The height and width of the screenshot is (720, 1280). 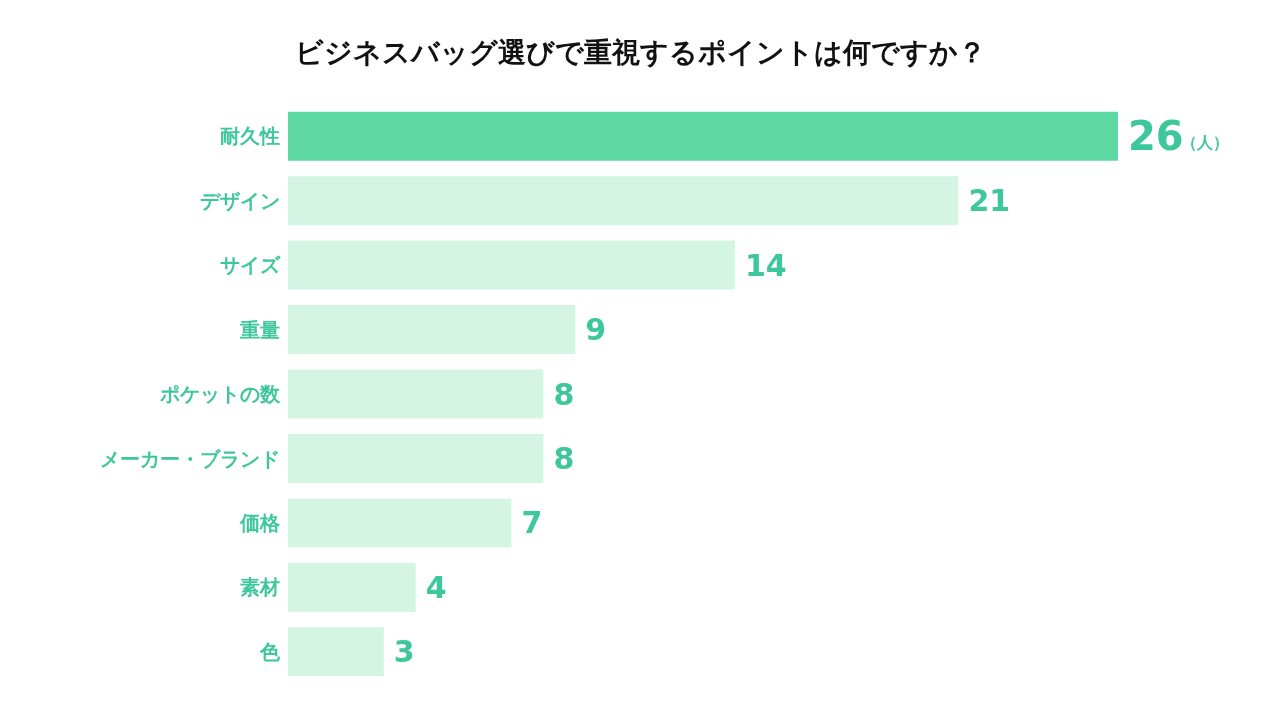 What do you see at coordinates (260, 522) in the screenshot?
I see `y-tick-label: 価格` at bounding box center [260, 522].